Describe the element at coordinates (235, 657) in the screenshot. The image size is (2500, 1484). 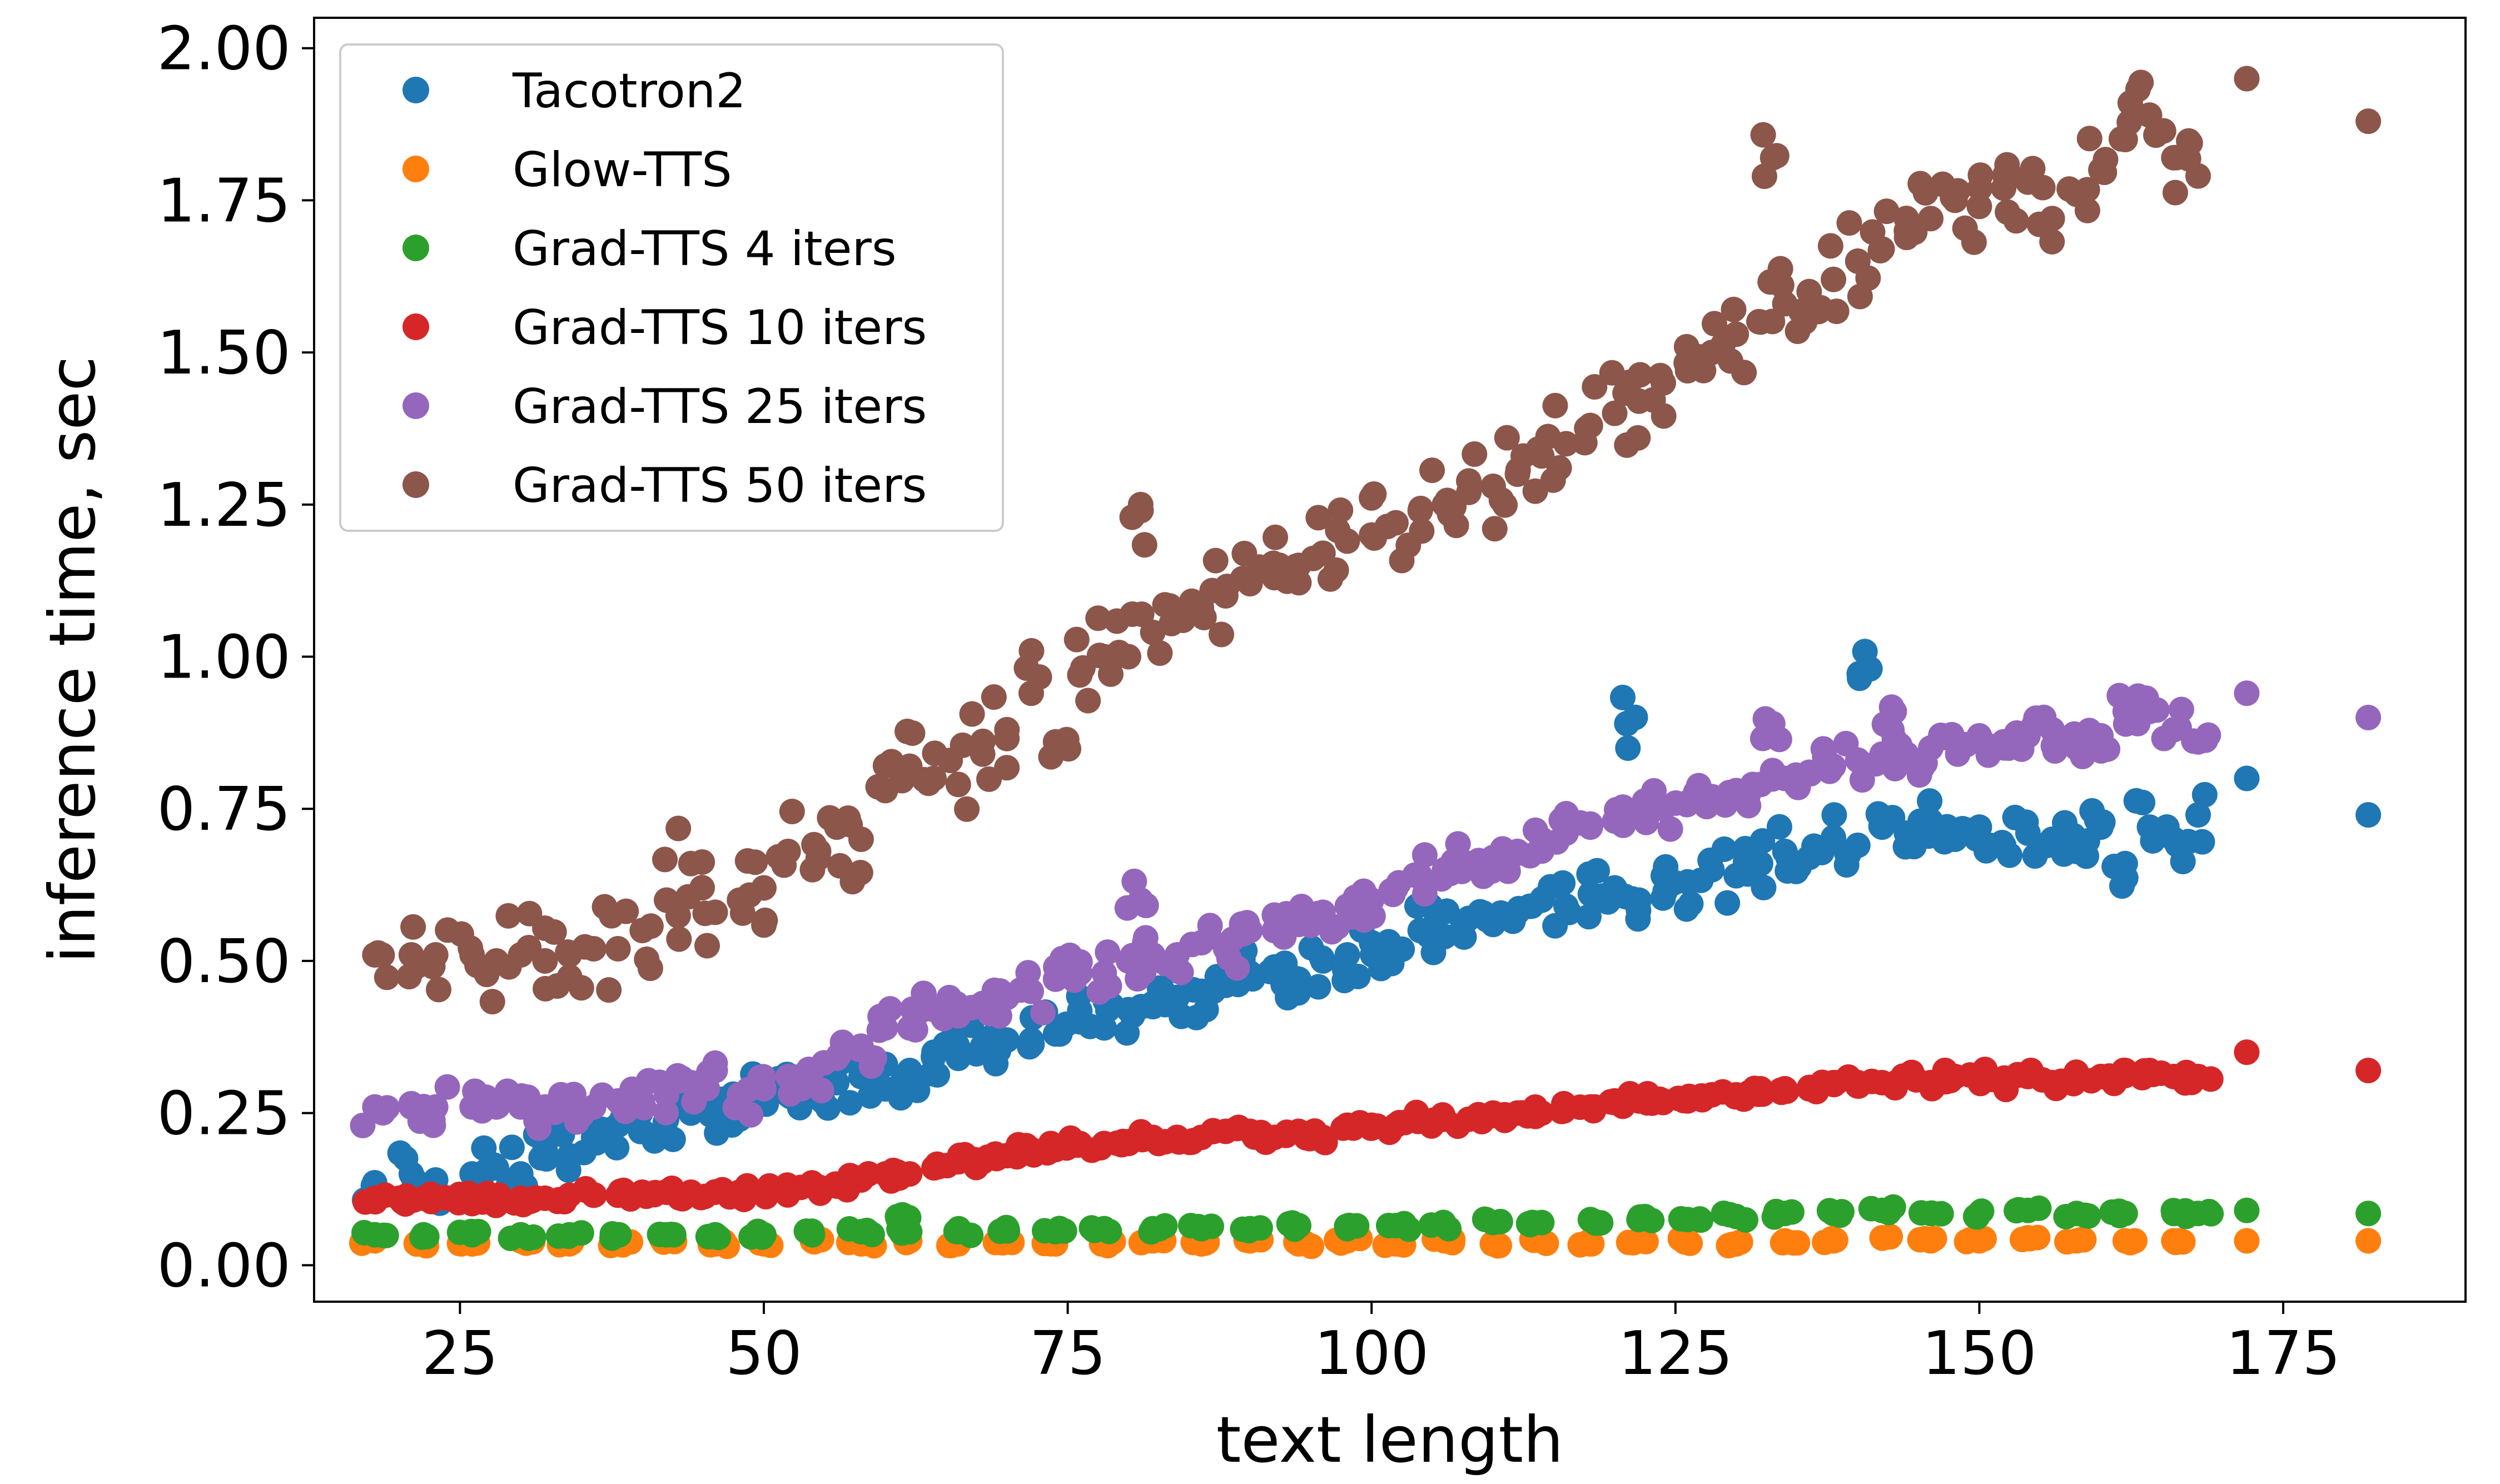
I see `y-axis: 0.00 0.25 0.50 0.75 1.00 1.25 1.50 1.75 2.00` at that location.